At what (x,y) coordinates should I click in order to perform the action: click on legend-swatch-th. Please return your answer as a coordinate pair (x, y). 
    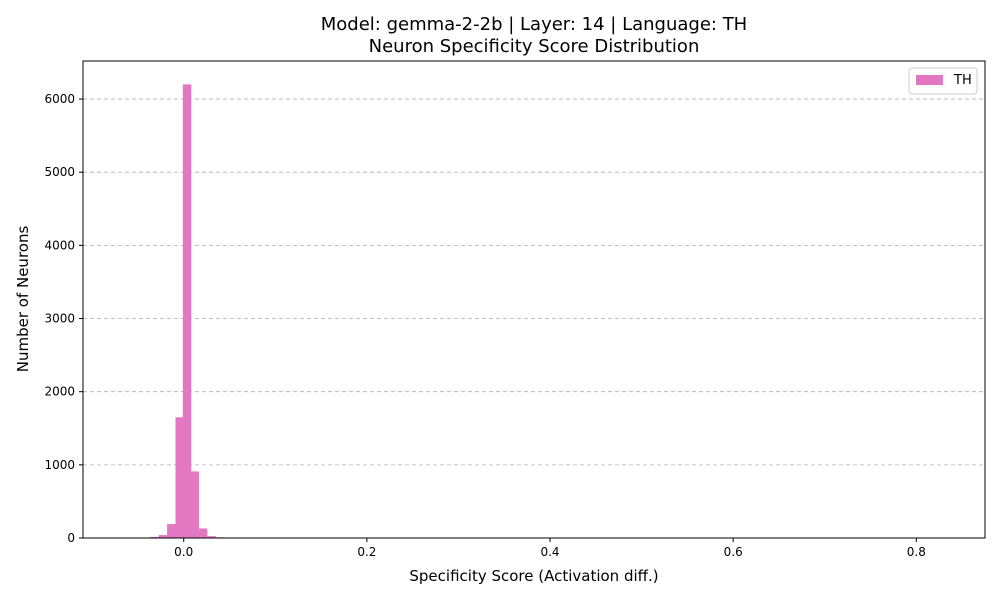
    Looking at the image, I should click on (929, 80).